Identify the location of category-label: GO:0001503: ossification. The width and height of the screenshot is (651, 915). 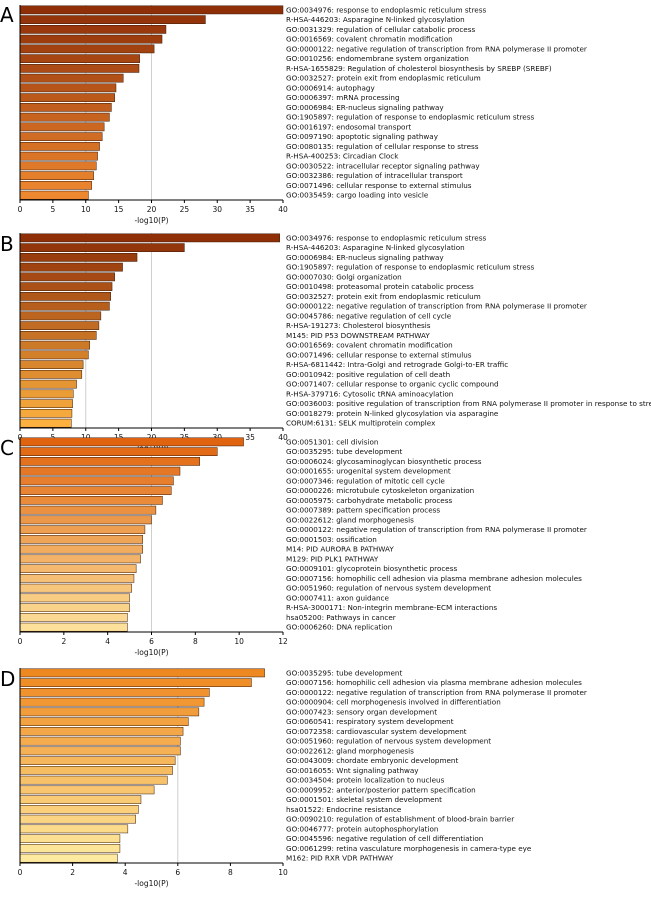
(331, 539).